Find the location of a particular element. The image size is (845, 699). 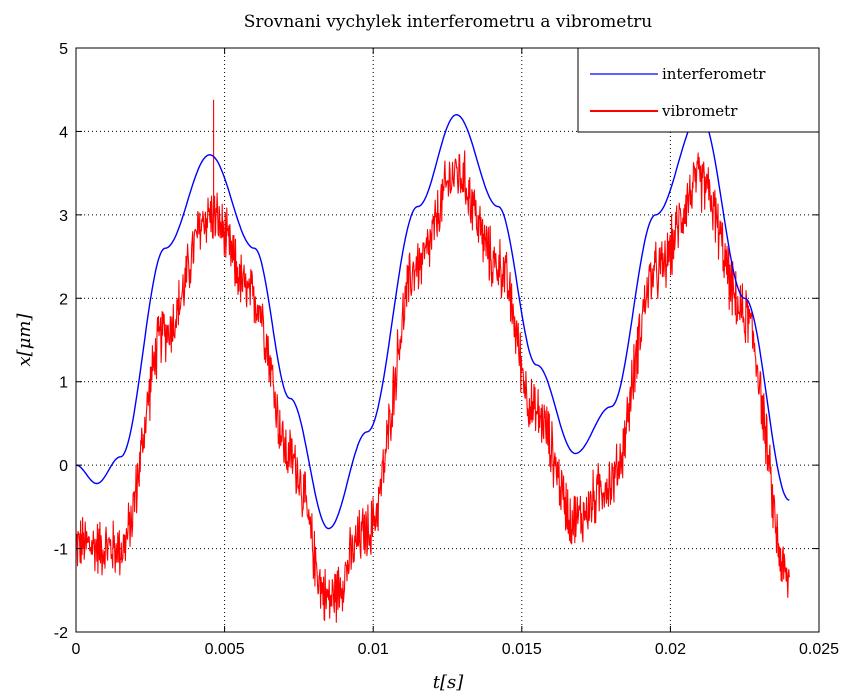

x-axis-label: t[s] is located at coordinates (448, 682).